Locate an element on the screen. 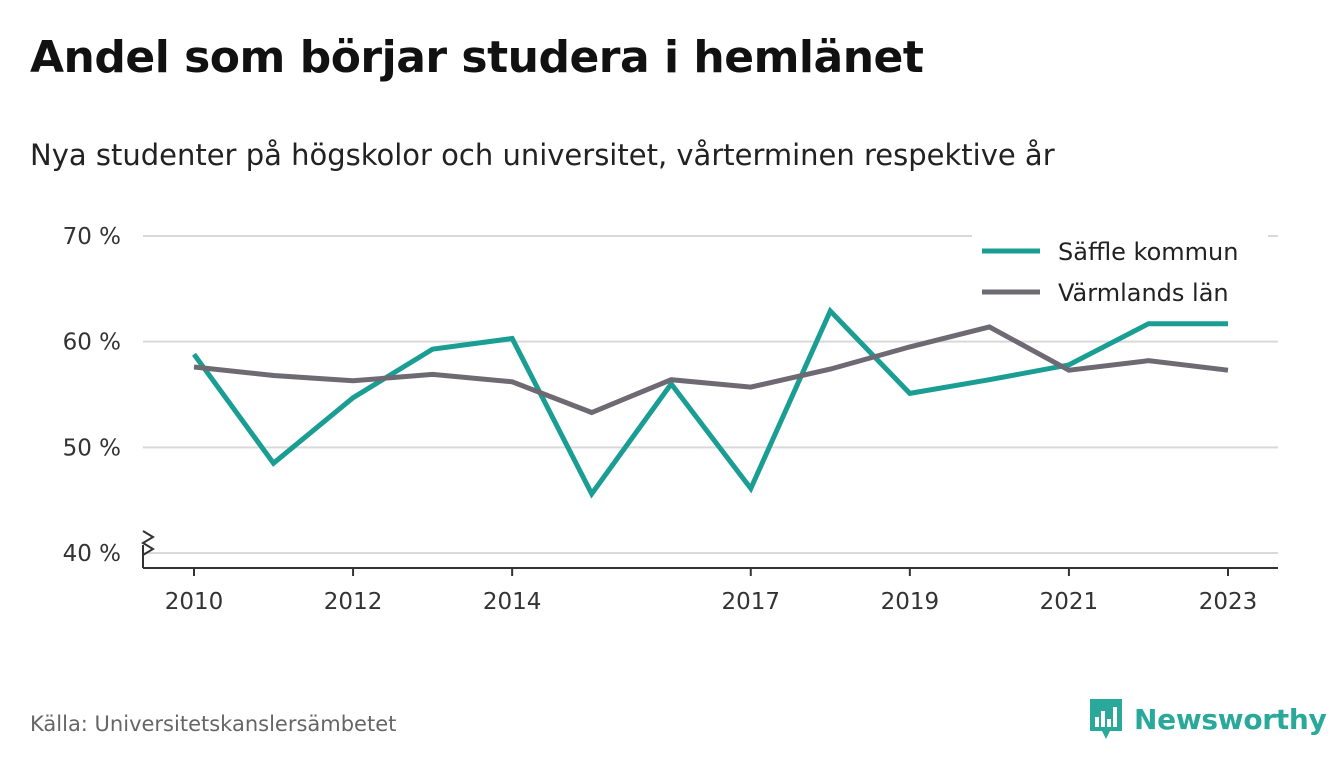 Image resolution: width=1340 pixels, height=771 pixels. legend-label: Värmlands län is located at coordinates (1143, 293).